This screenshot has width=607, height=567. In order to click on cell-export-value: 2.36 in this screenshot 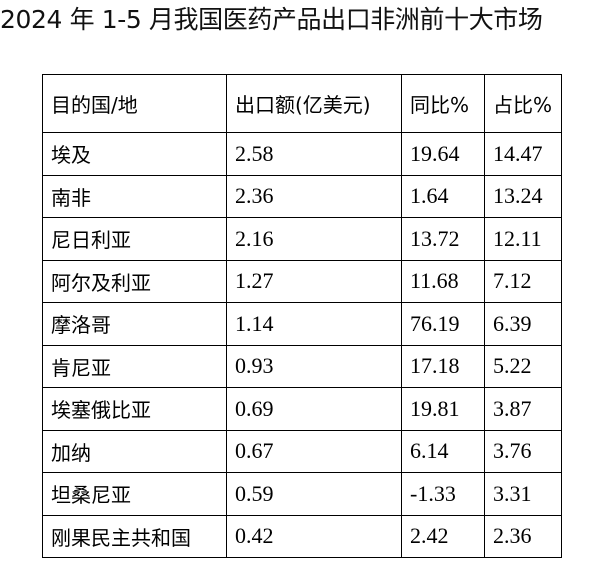, I will do `click(314, 196)`.